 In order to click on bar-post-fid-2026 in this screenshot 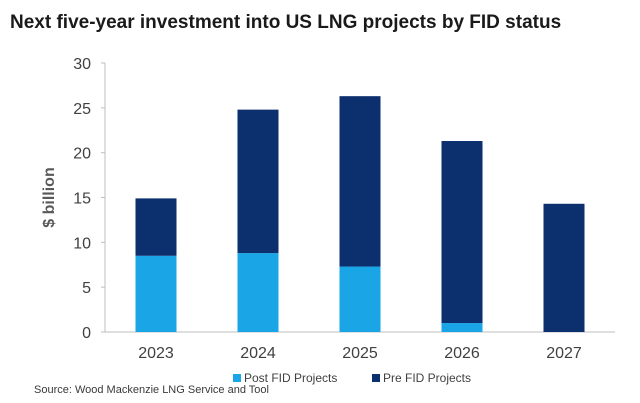, I will do `click(462, 327)`.